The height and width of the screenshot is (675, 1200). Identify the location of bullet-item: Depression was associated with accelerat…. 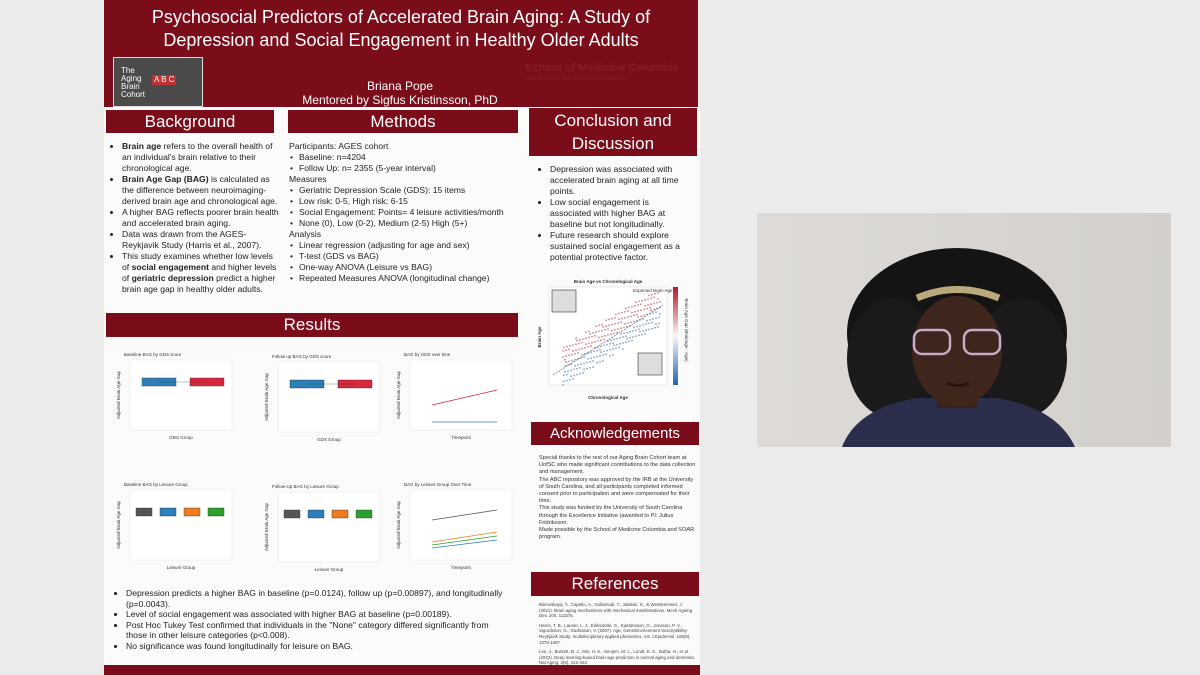
(620, 180).